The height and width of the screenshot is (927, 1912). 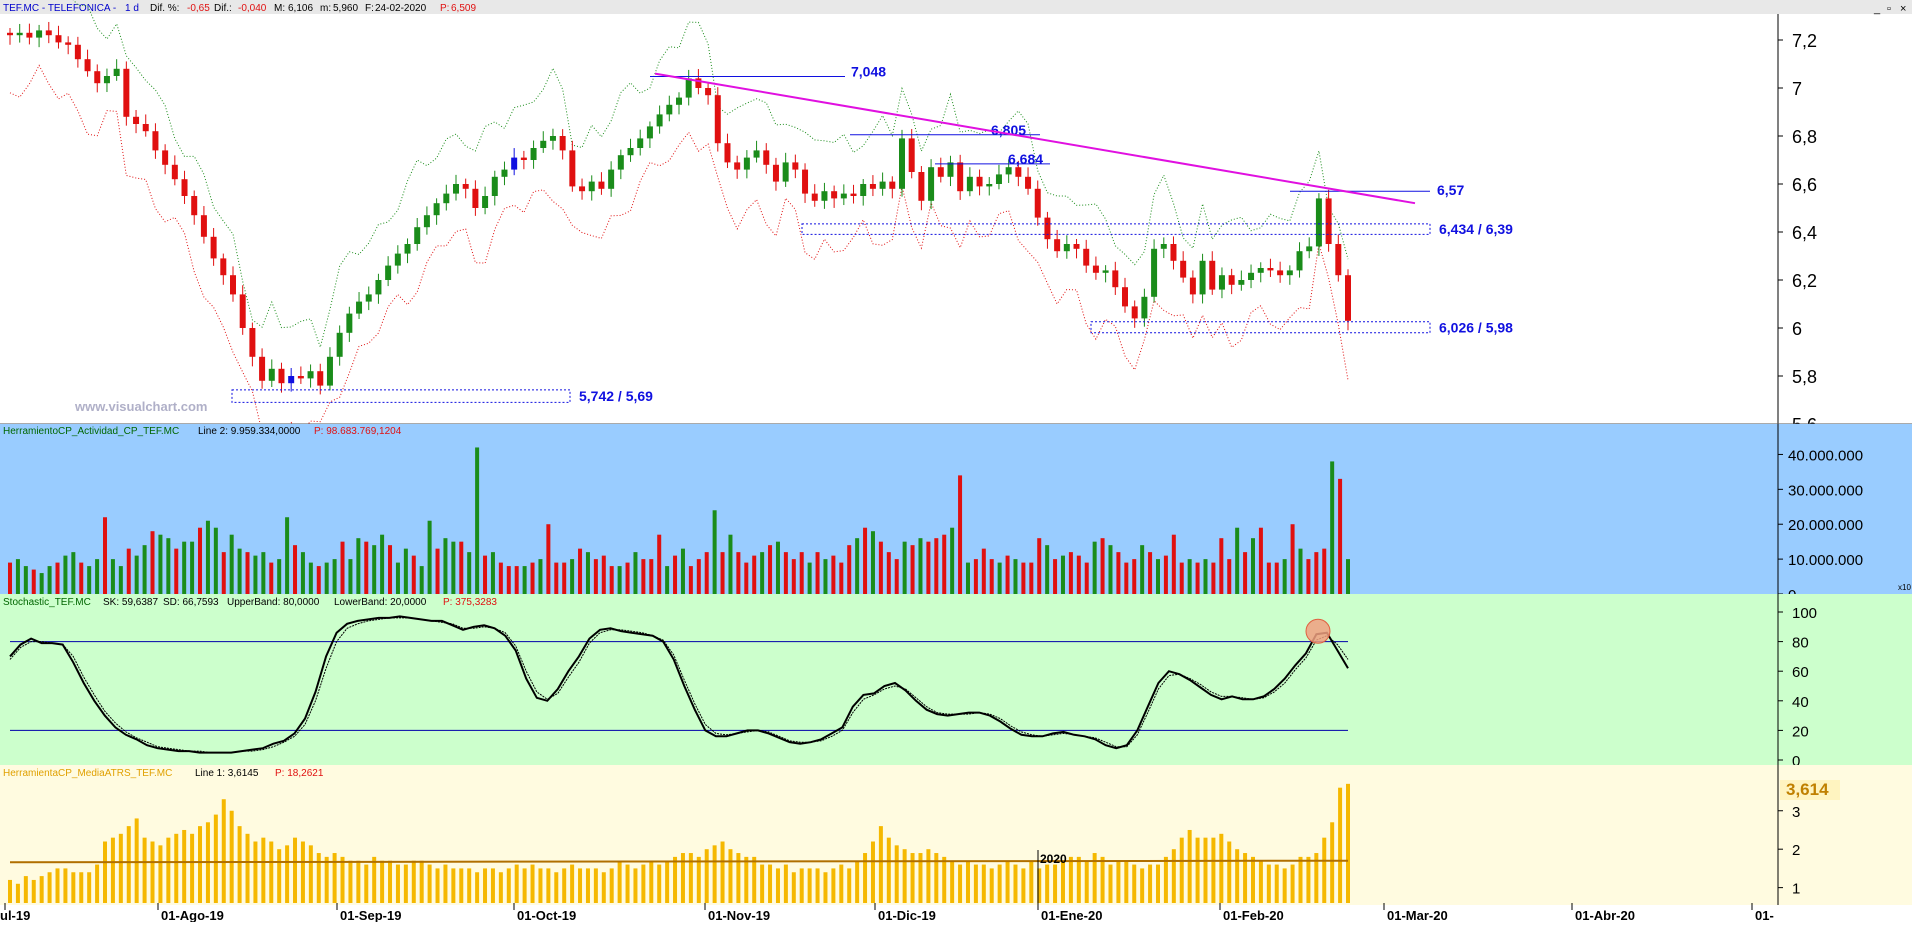 I want to click on date-value: 24-02-2020, so click(x=401, y=8).